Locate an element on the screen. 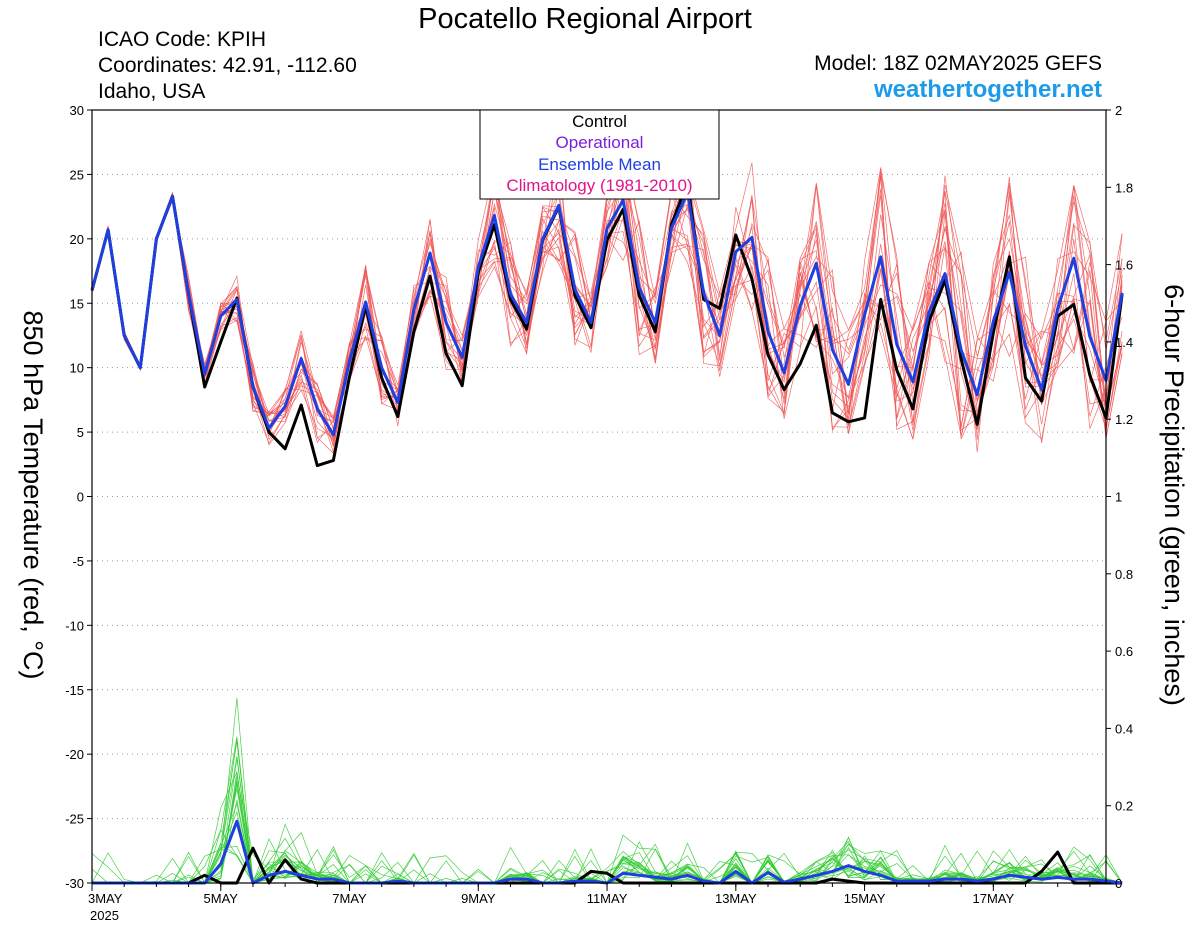 This screenshot has width=1200, height=927. right-tick-label: 0 is located at coordinates (1118, 883).